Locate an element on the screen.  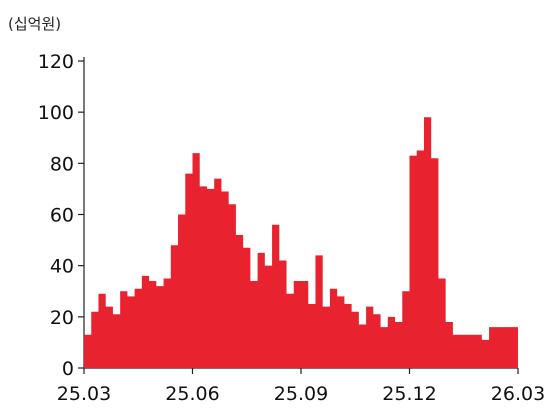
y-tick-label: 40 is located at coordinates (62, 267).